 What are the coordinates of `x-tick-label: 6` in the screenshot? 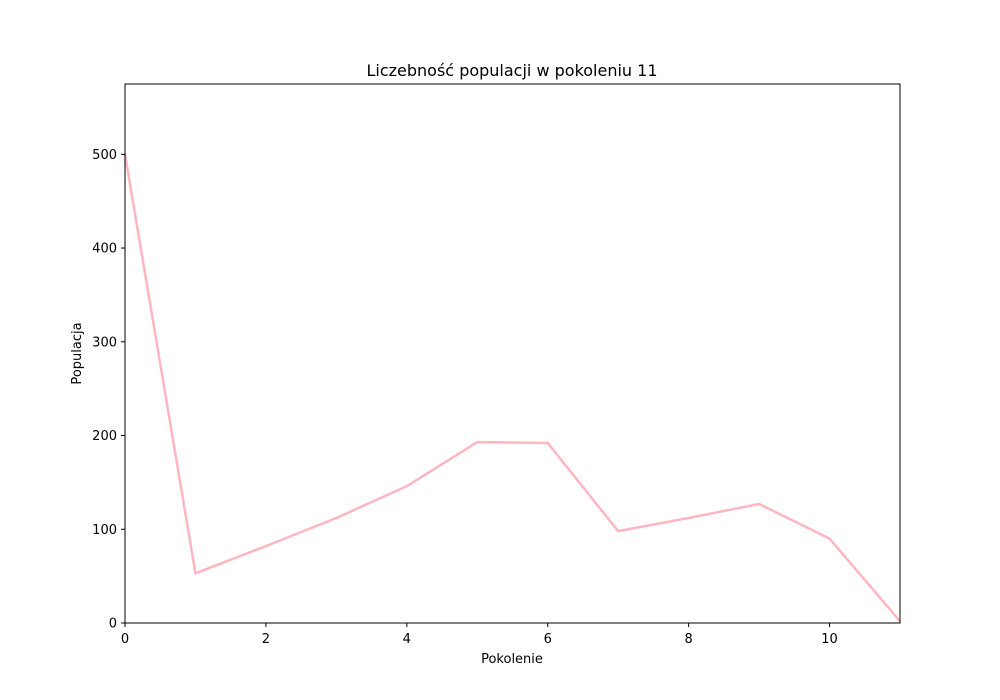 It's located at (548, 639).